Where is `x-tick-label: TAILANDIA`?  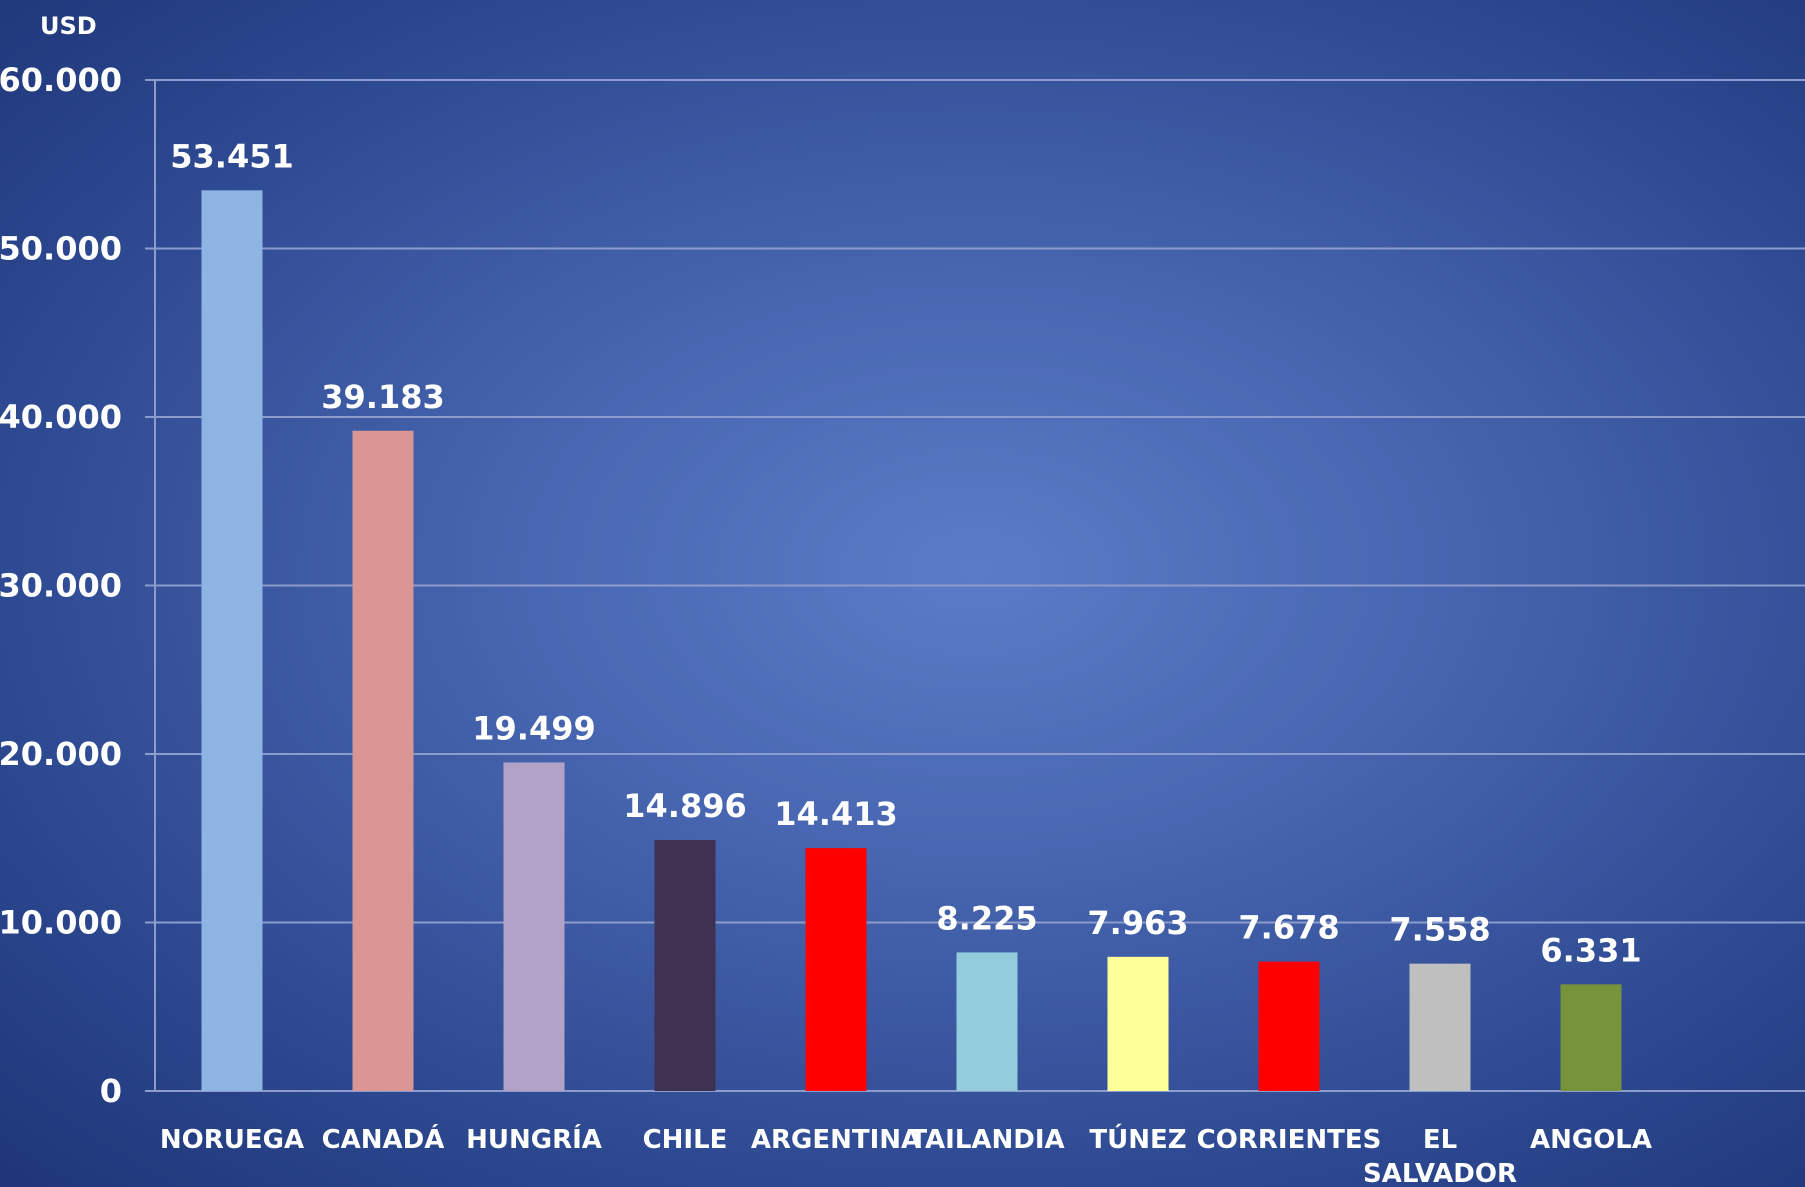 x-tick-label: TAILANDIA is located at coordinates (986, 1140).